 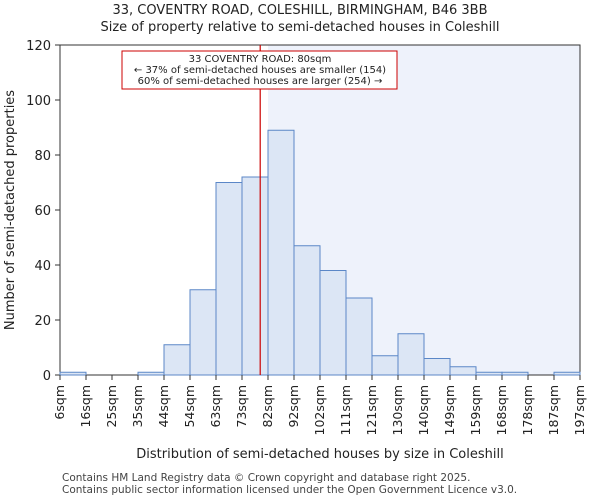 What do you see at coordinates (42, 321) in the screenshot?
I see `y-tick-label: 20` at bounding box center [42, 321].